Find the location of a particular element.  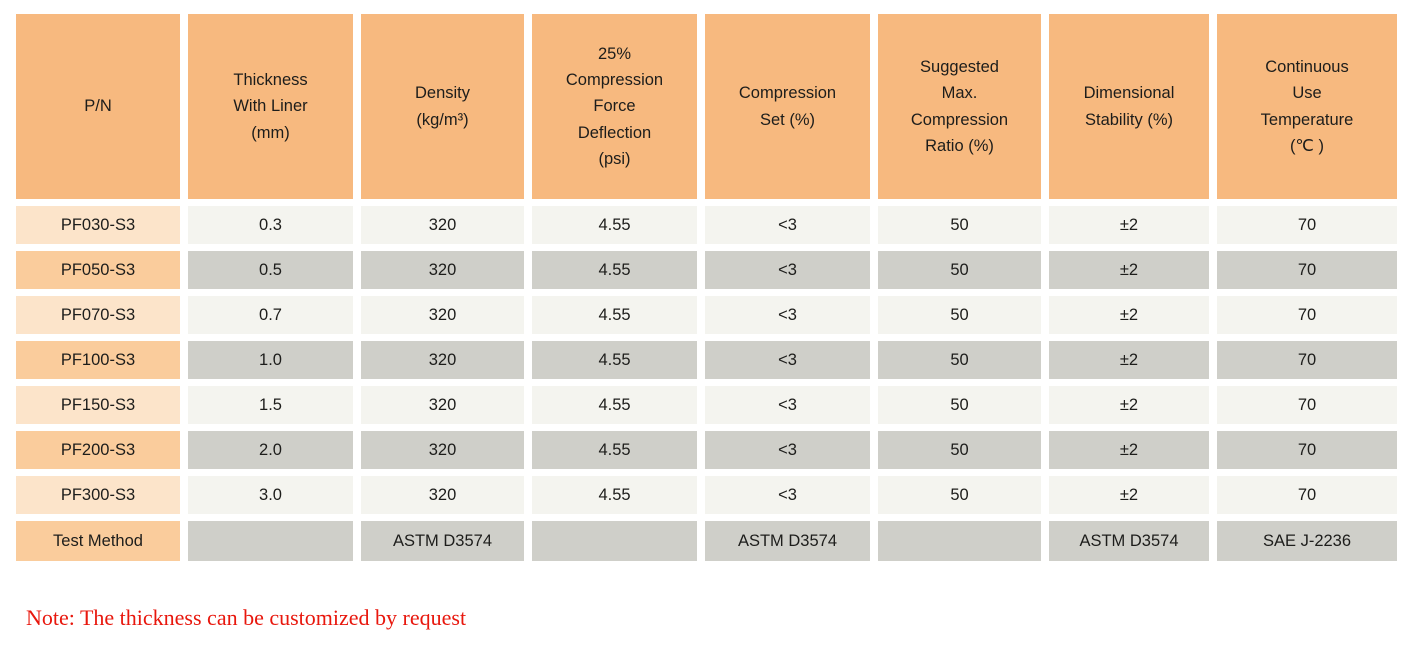

header-cell-2: Density (kg/m³) is located at coordinates (442, 106).